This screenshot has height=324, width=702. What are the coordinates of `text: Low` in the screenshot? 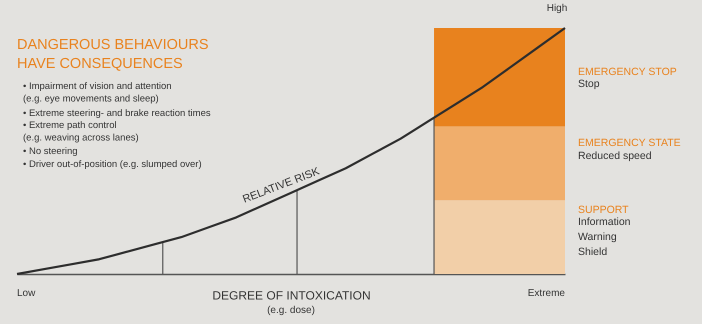 It's located at (26, 293).